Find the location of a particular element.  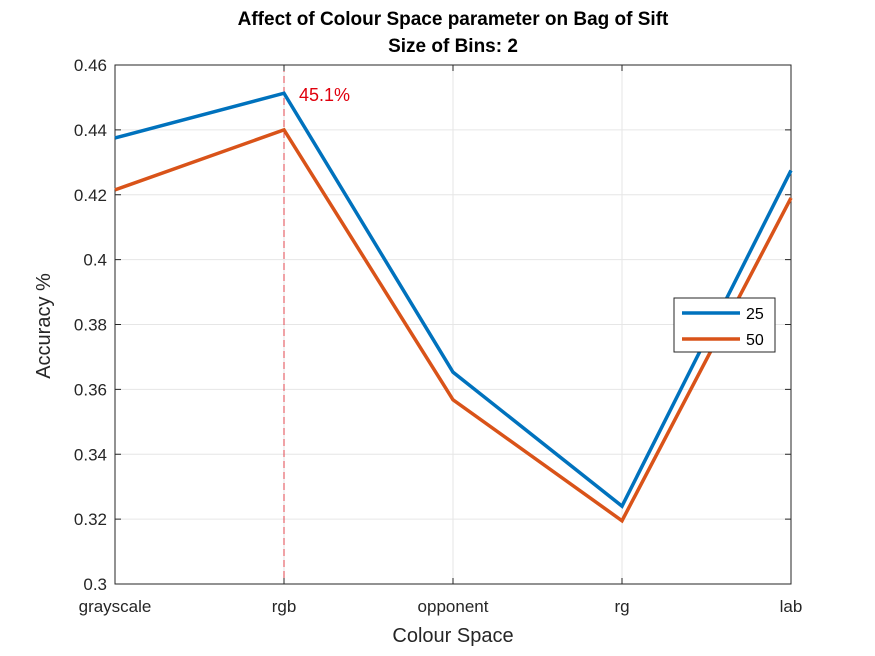

legend: 25 50 is located at coordinates (724, 325).